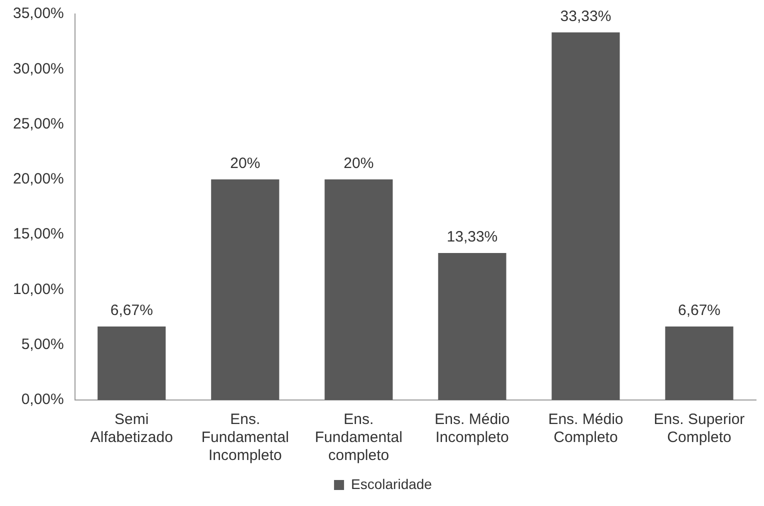 Image resolution: width=764 pixels, height=506 pixels. What do you see at coordinates (38, 13) in the screenshot?
I see `y-tick-label: 35,00%` at bounding box center [38, 13].